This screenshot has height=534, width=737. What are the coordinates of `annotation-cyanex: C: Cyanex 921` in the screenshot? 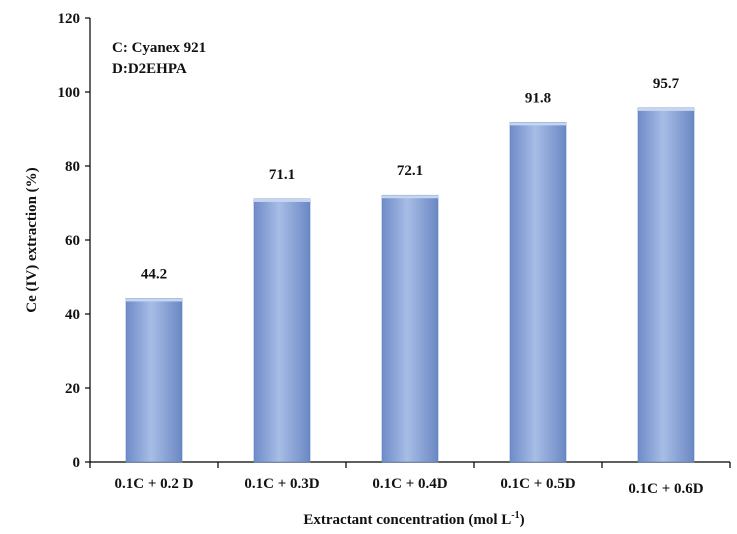 It's located at (159, 48).